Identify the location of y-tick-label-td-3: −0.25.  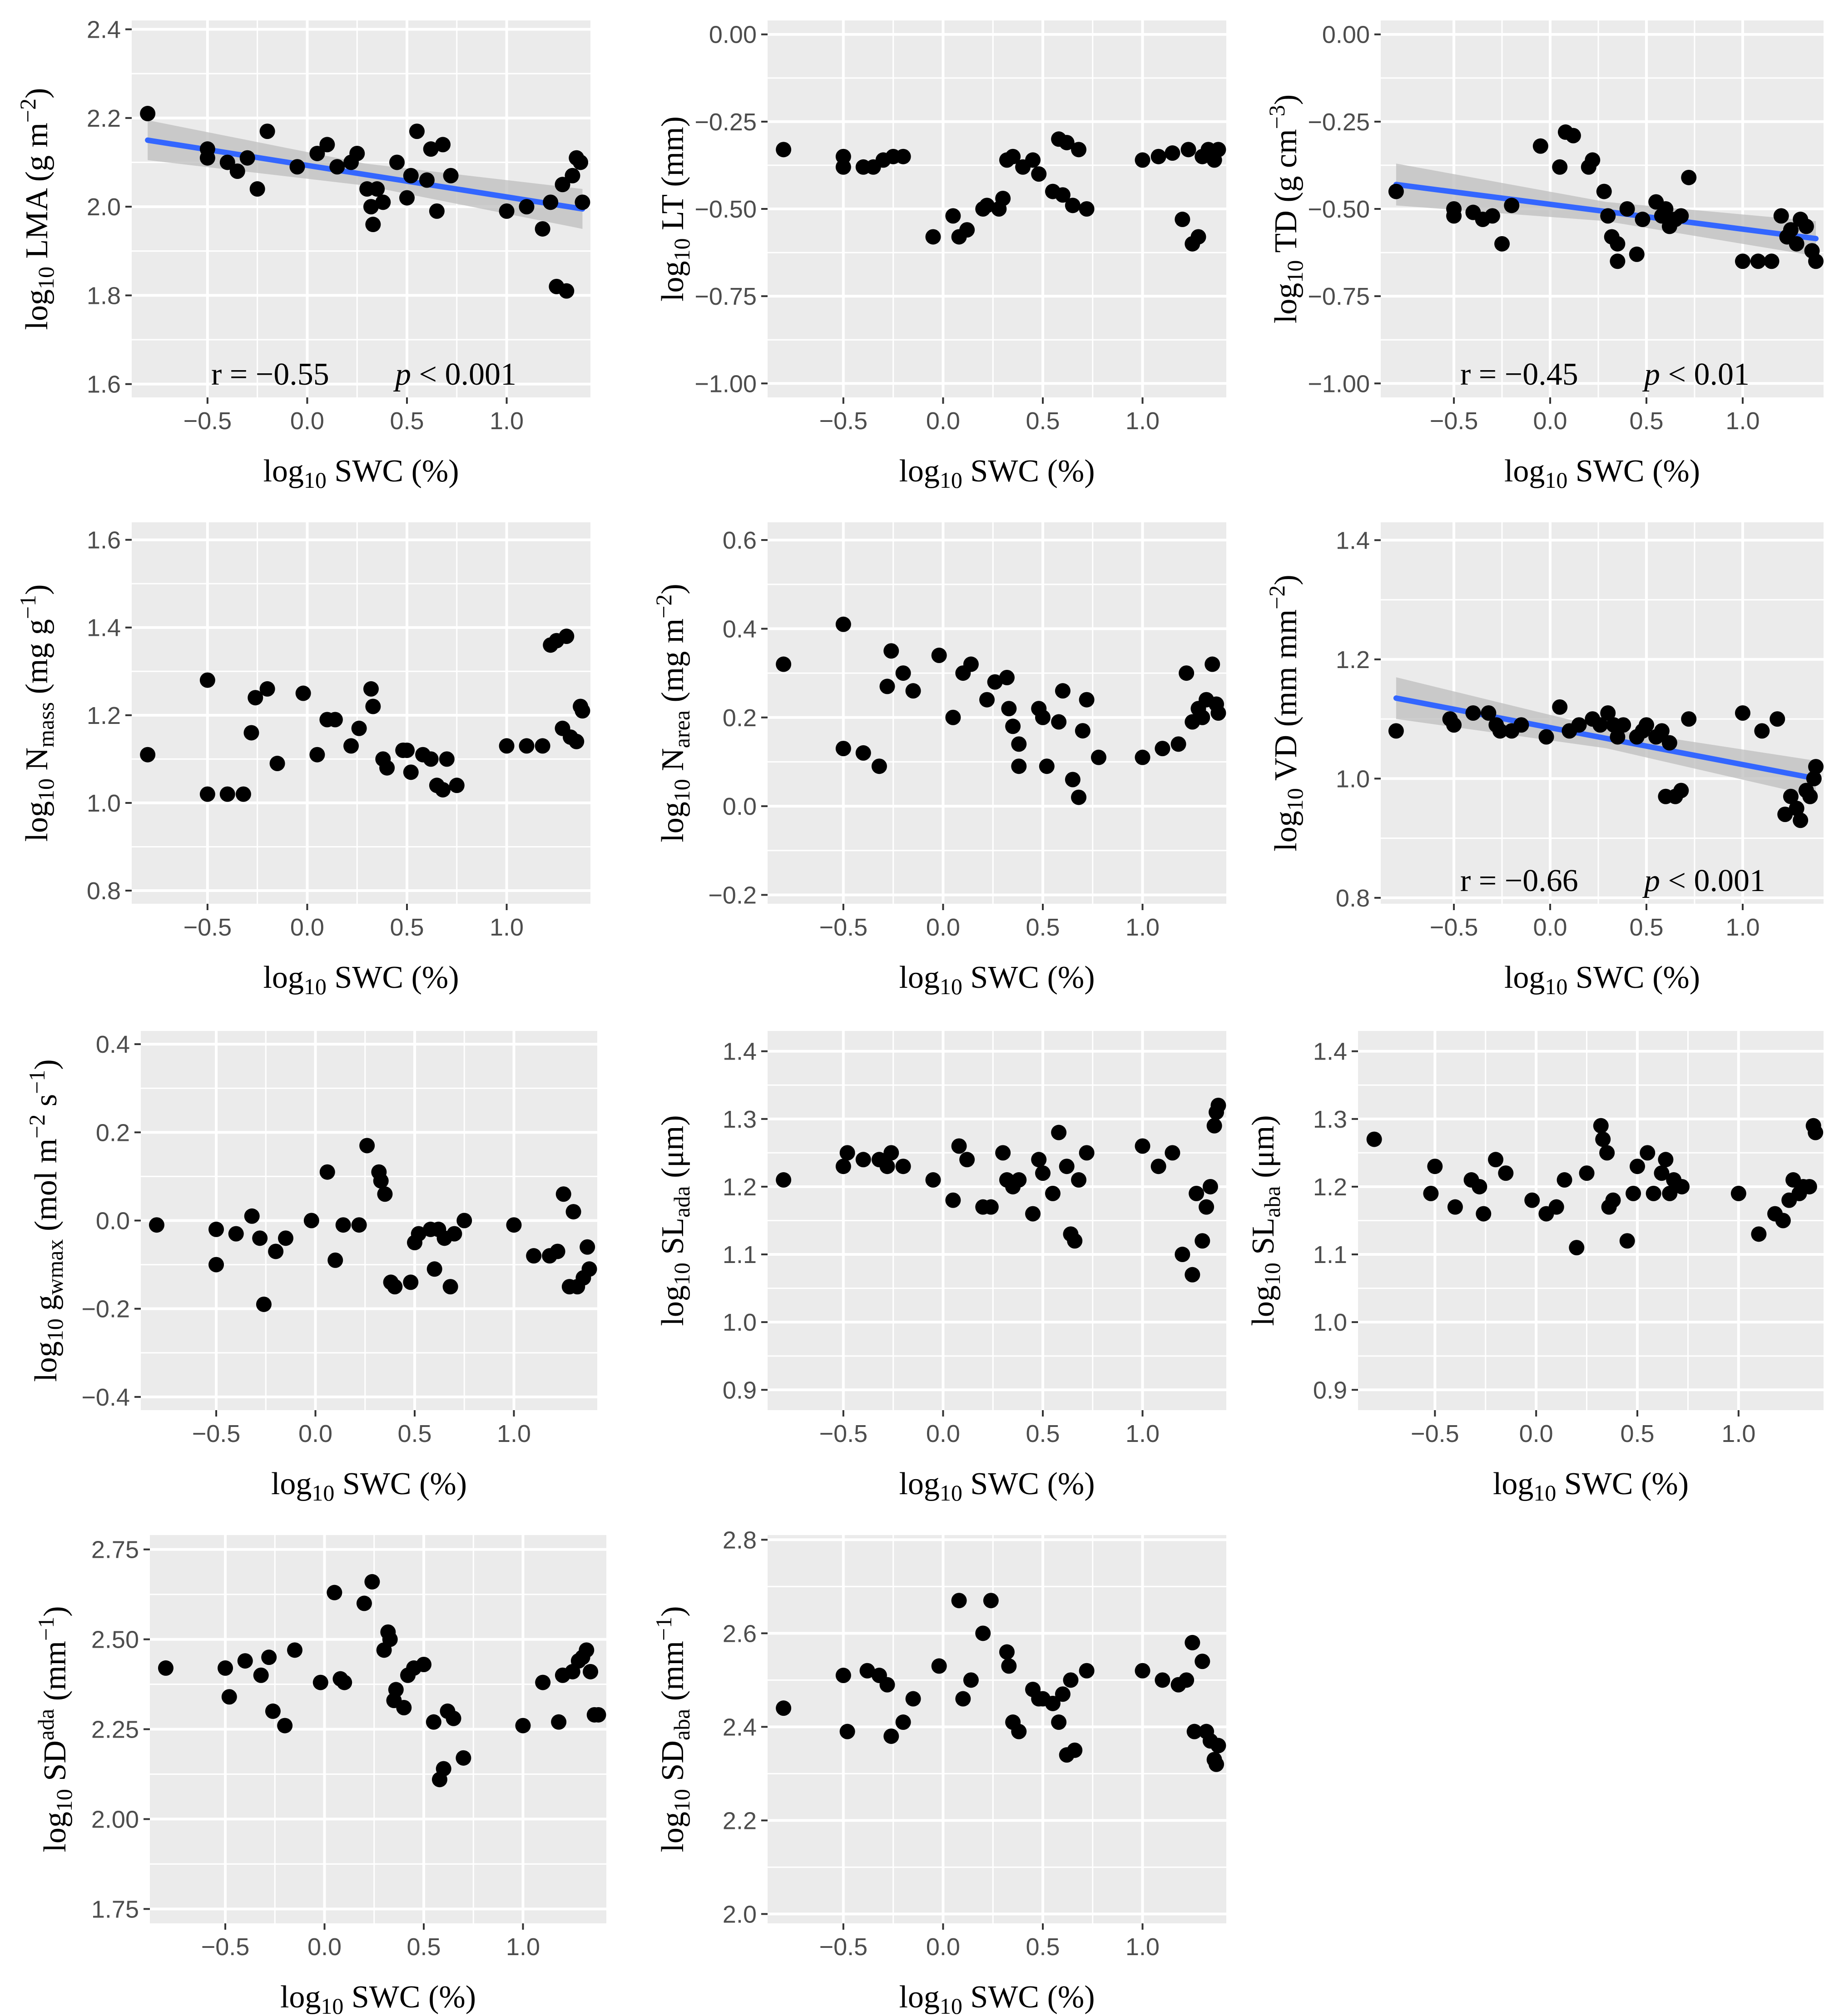
(1339, 122).